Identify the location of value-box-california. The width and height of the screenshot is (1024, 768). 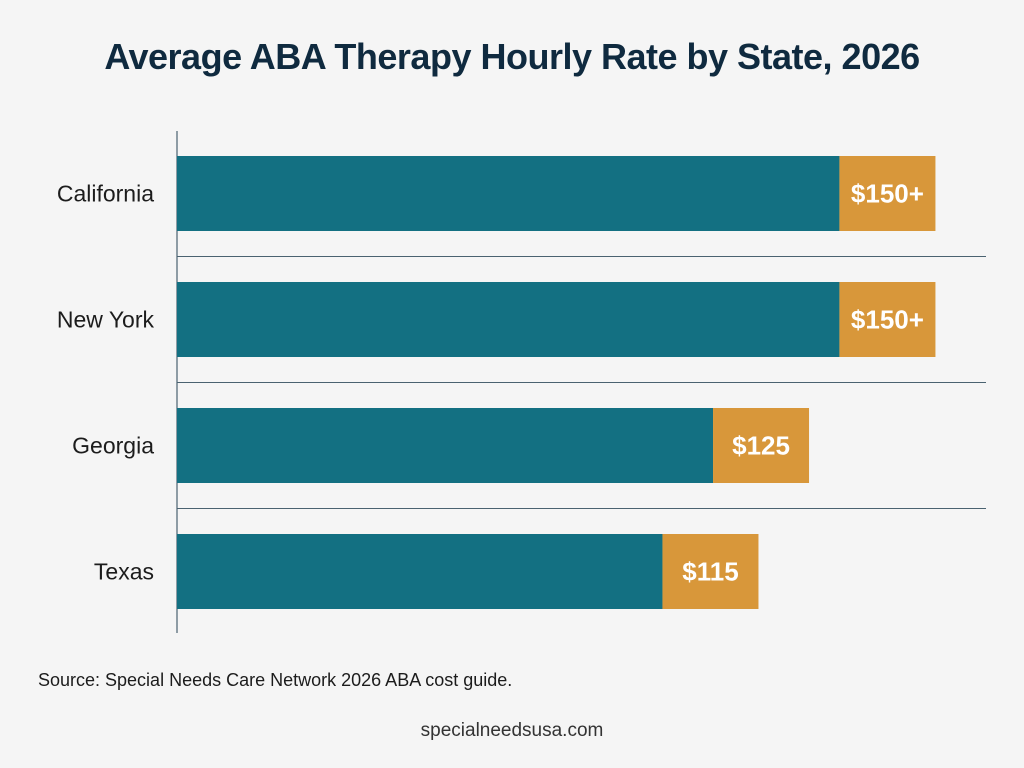
(887, 193).